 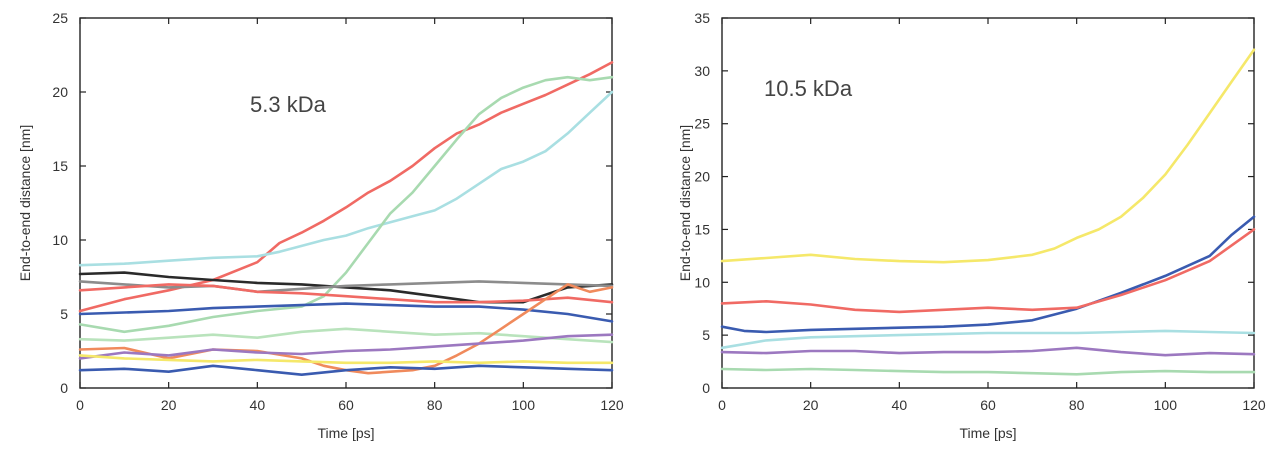 What do you see at coordinates (346, 346) in the screenshot?
I see `left-chart-series-10-line` at bounding box center [346, 346].